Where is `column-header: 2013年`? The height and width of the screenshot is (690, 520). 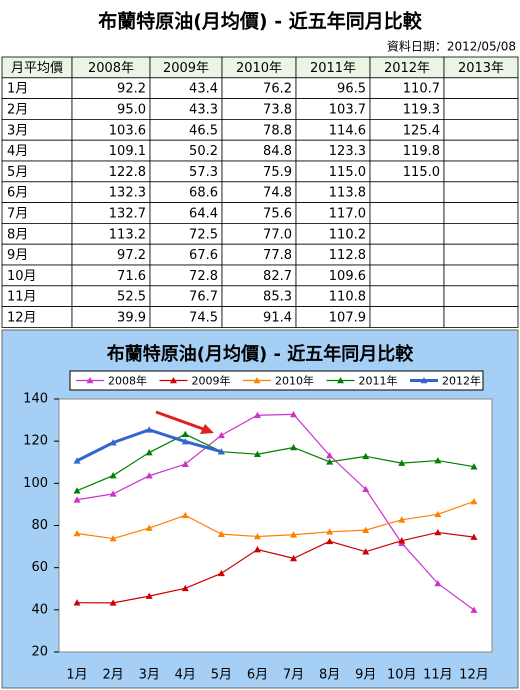
column-header: 2013年 is located at coordinates (481, 68).